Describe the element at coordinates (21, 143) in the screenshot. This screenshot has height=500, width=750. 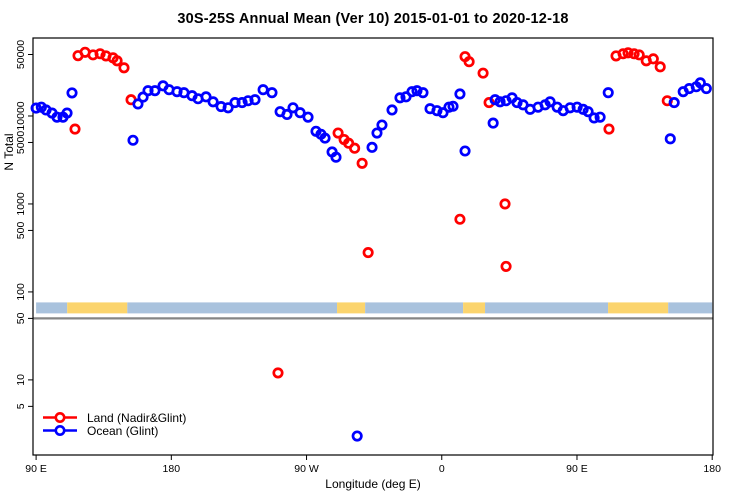
I see `y-tick-label: 5000` at that location.